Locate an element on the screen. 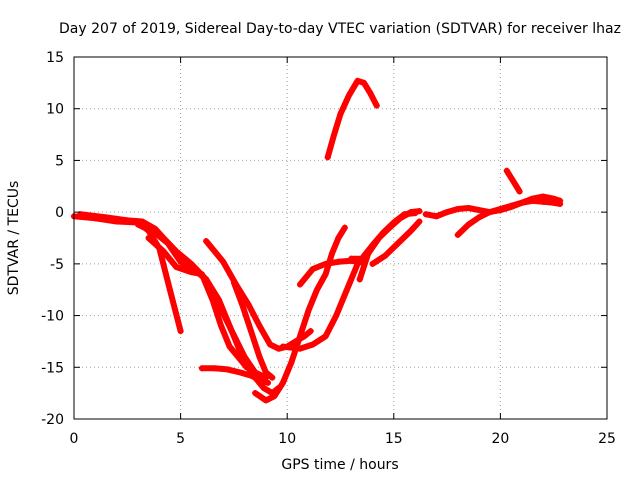 The image size is (640, 480). x-axis-label: GPS time / hours is located at coordinates (339, 465).